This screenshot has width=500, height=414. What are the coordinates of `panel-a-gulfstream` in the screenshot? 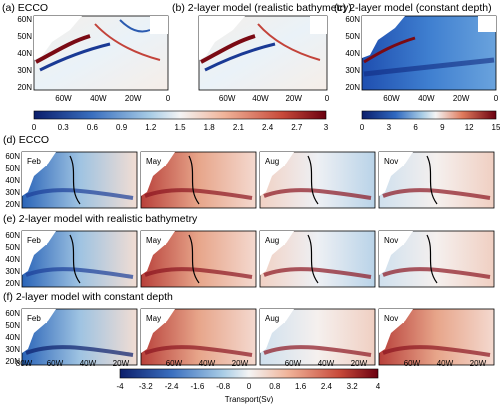 It's located at (63, 49).